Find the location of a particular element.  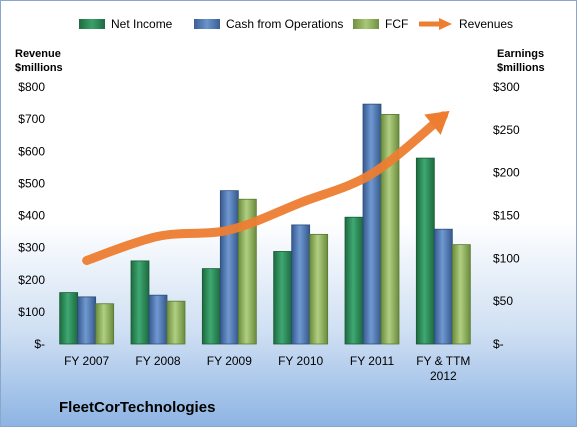

x-tick-label: FY 2009 is located at coordinates (229, 361).